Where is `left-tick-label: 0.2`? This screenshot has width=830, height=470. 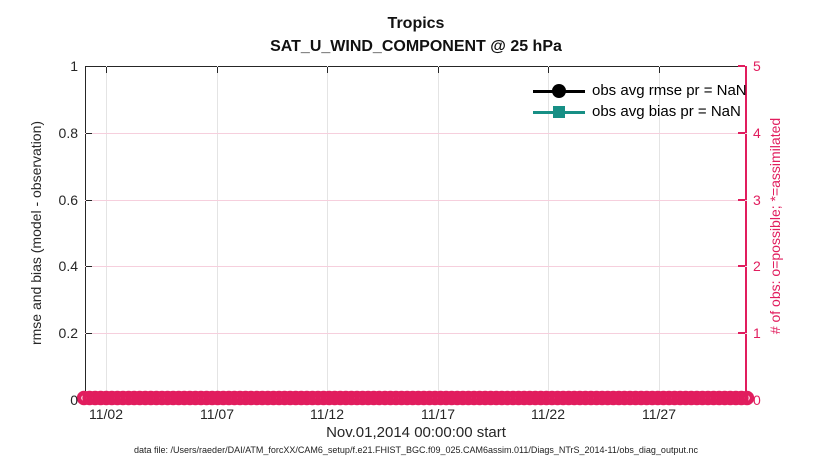
left-tick-label: 0.2 is located at coordinates (68, 333).